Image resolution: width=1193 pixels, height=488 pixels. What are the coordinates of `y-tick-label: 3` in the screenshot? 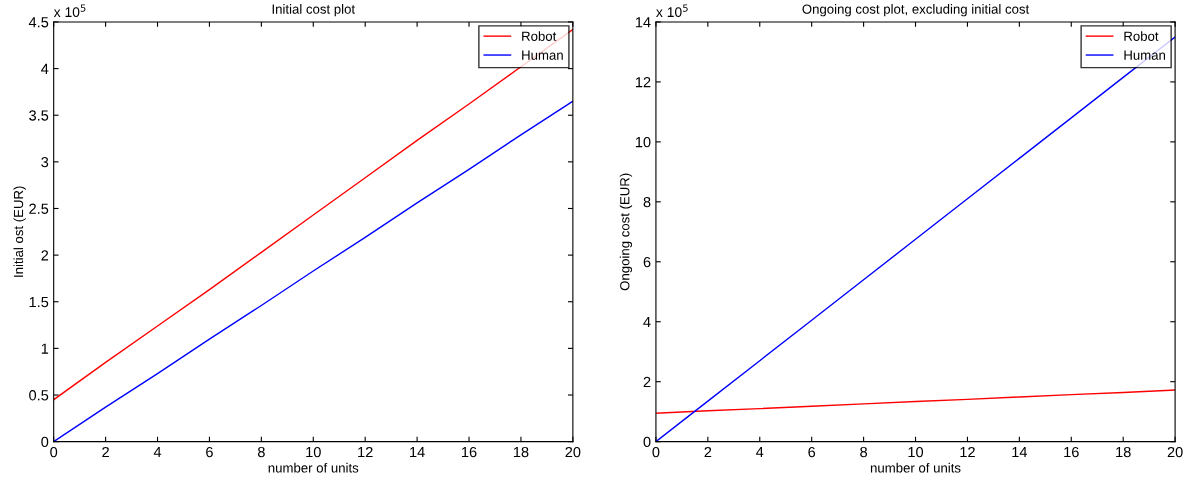 It's located at (45, 162).